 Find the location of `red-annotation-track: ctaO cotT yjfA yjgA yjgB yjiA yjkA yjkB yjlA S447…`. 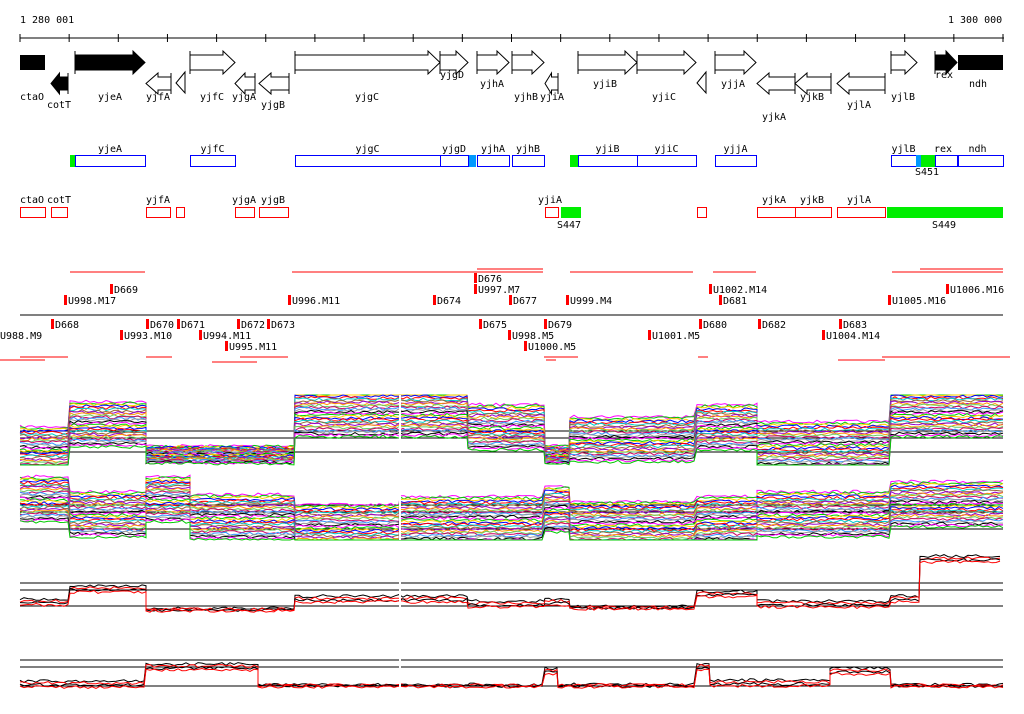

red-annotation-track: ctaO cotT yjfA yjgA yjgB yjiA yjkA yjkB yjlA S447… is located at coordinates (511, 213).